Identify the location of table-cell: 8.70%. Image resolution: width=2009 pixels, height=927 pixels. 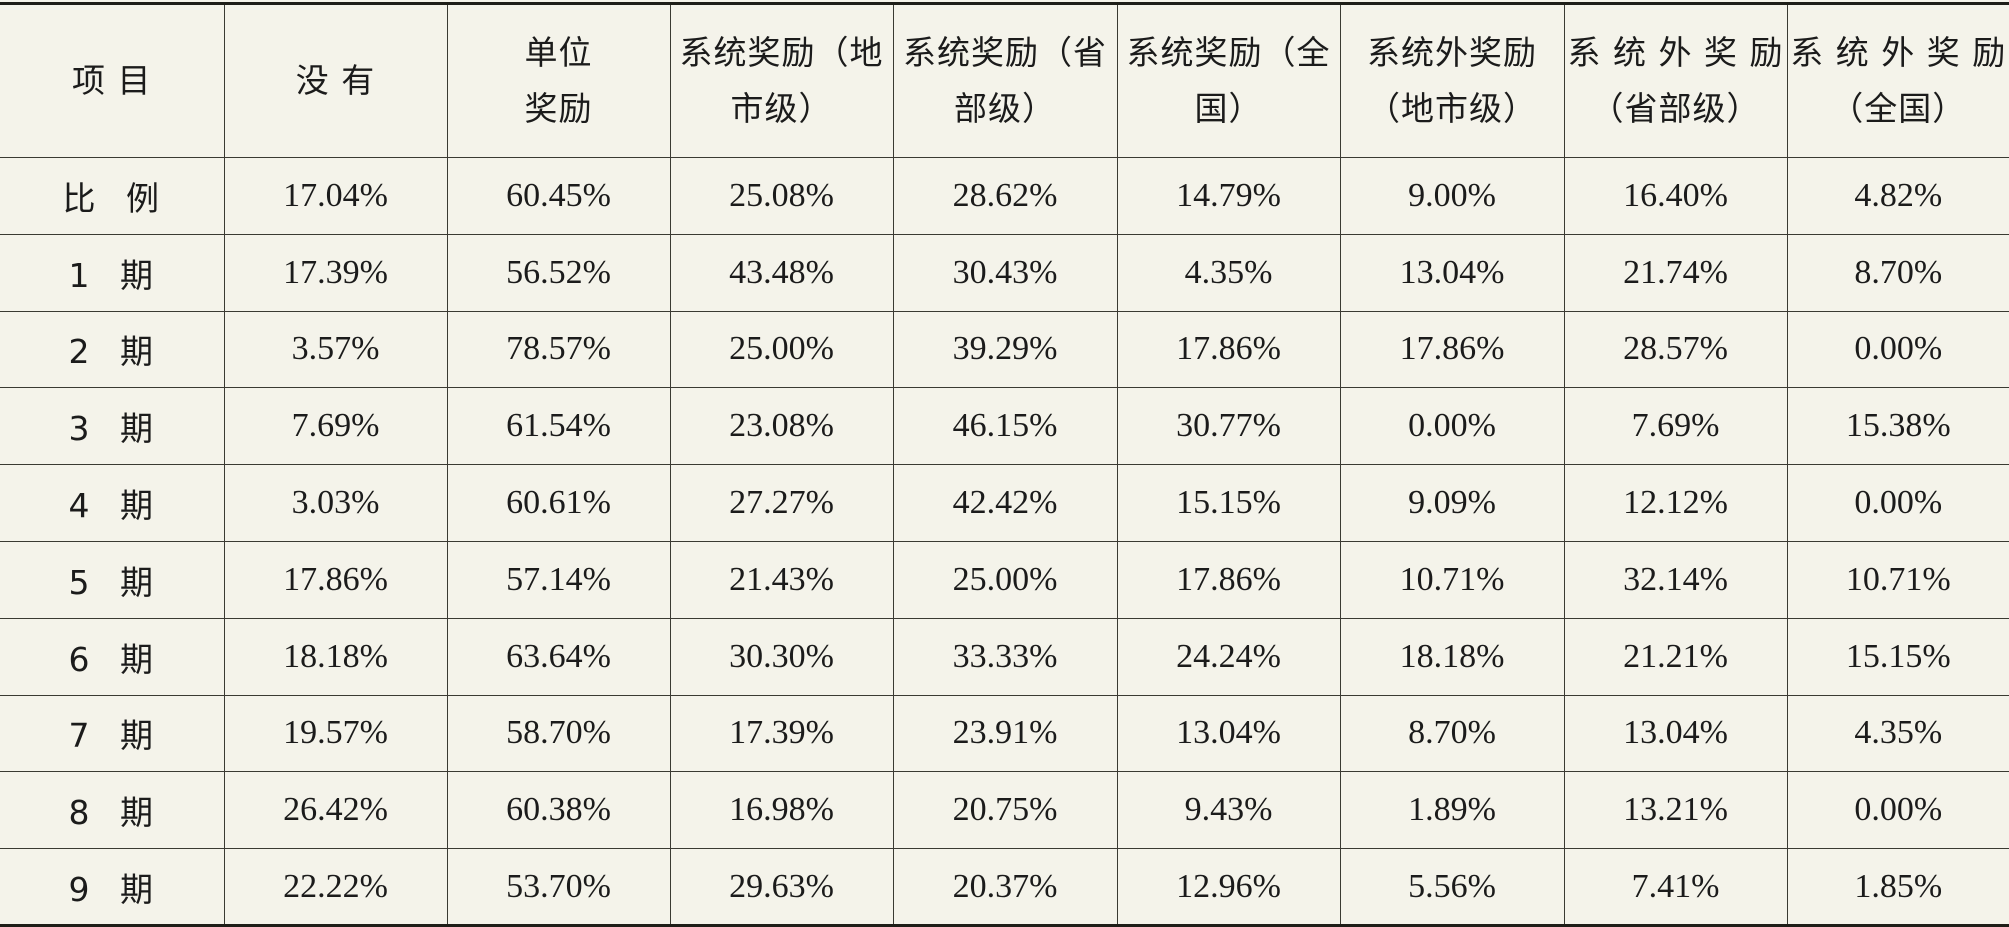
(1898, 272).